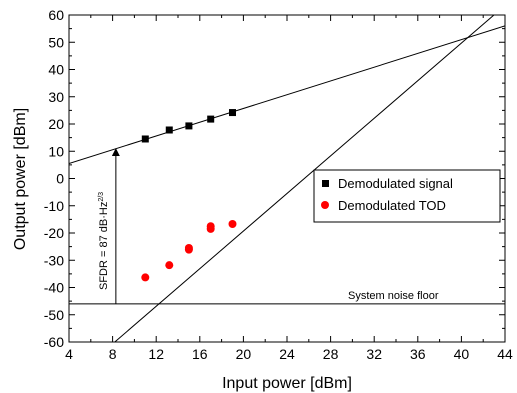 This screenshot has width=517, height=393. Describe the element at coordinates (287, 354) in the screenshot. I see `x-tick-label: 24` at that location.